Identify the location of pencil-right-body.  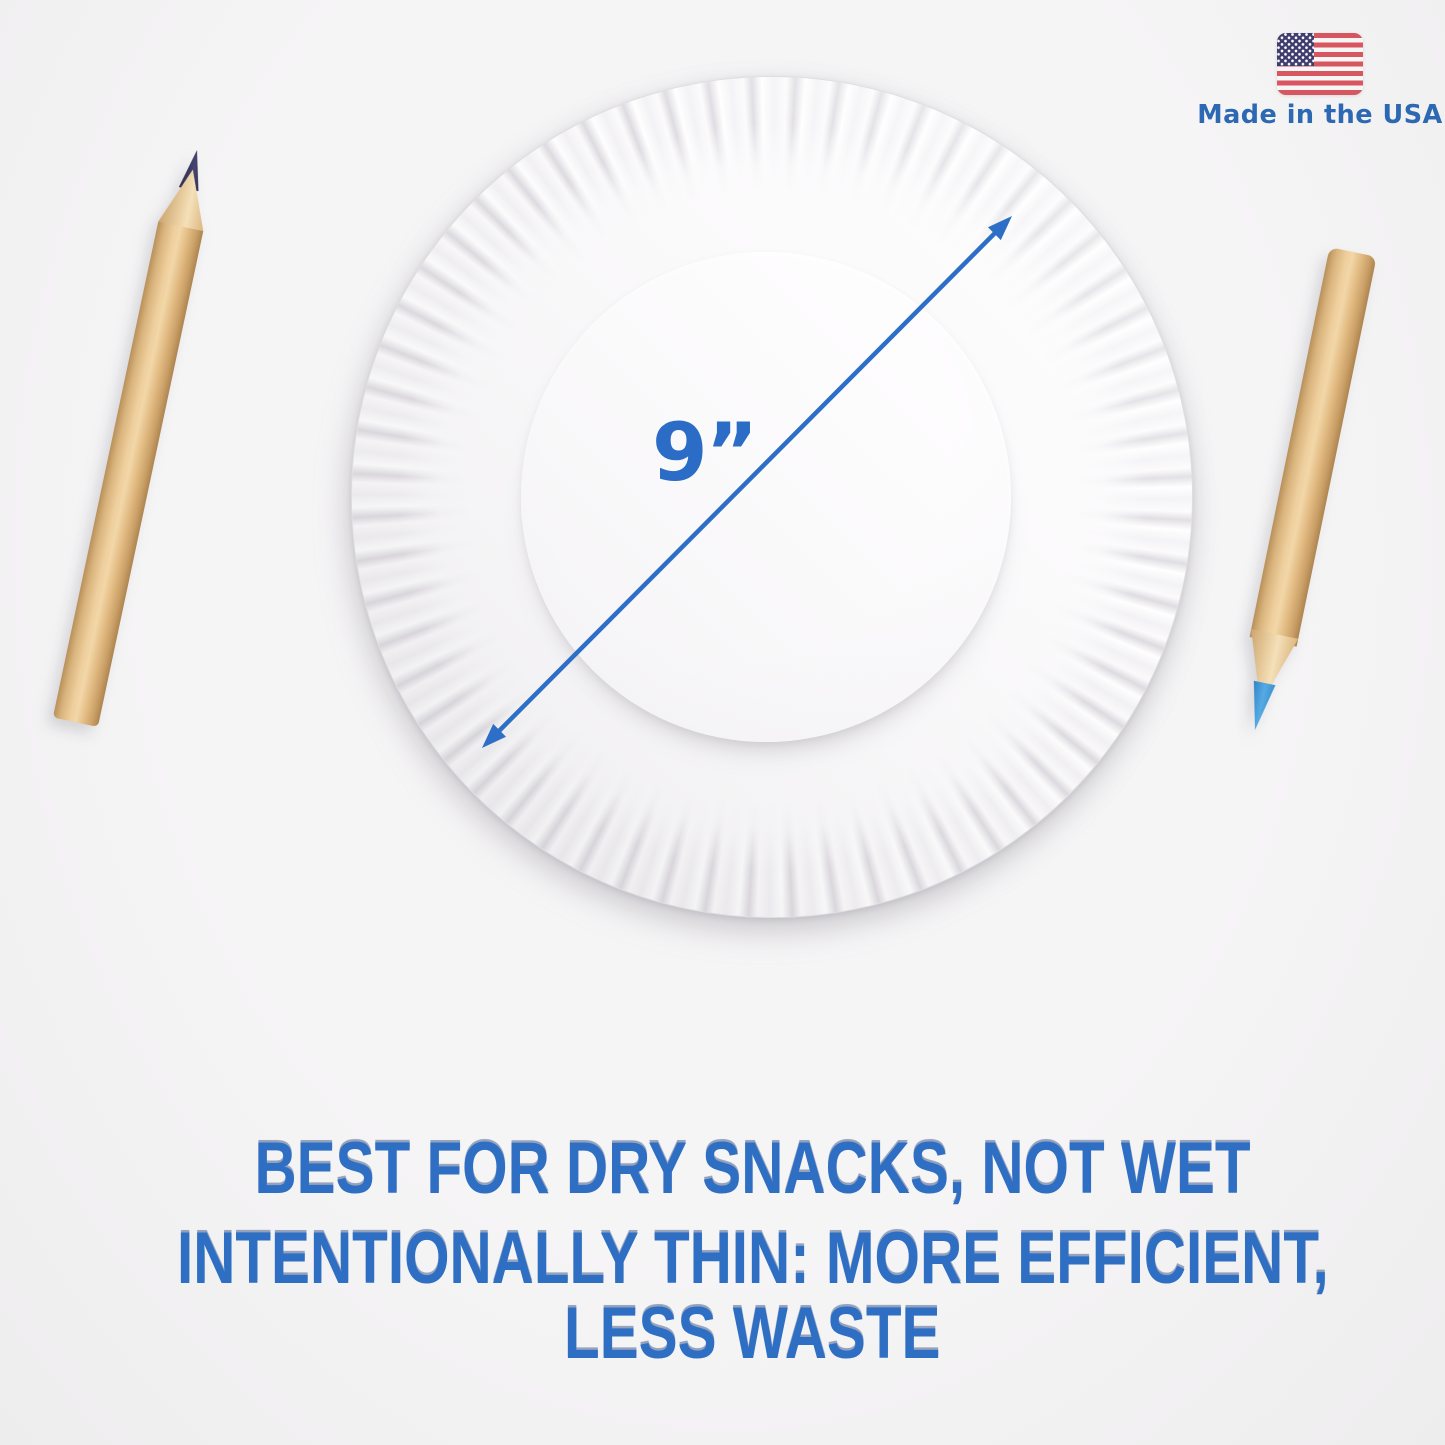
(1313, 447).